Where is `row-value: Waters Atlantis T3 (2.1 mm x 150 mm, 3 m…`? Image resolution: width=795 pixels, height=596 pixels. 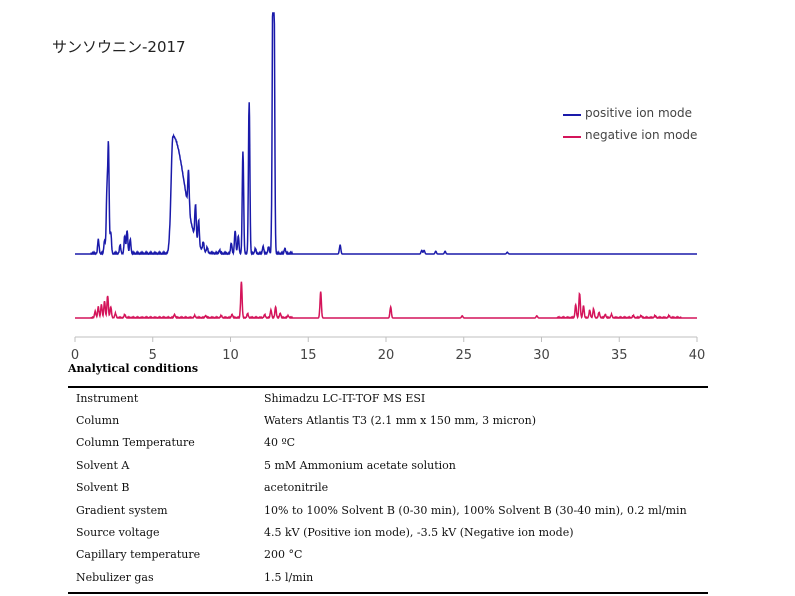
row-value: Waters Atlantis T3 (2.1 mm x 150 mm, 3 m… is located at coordinates (400, 421).